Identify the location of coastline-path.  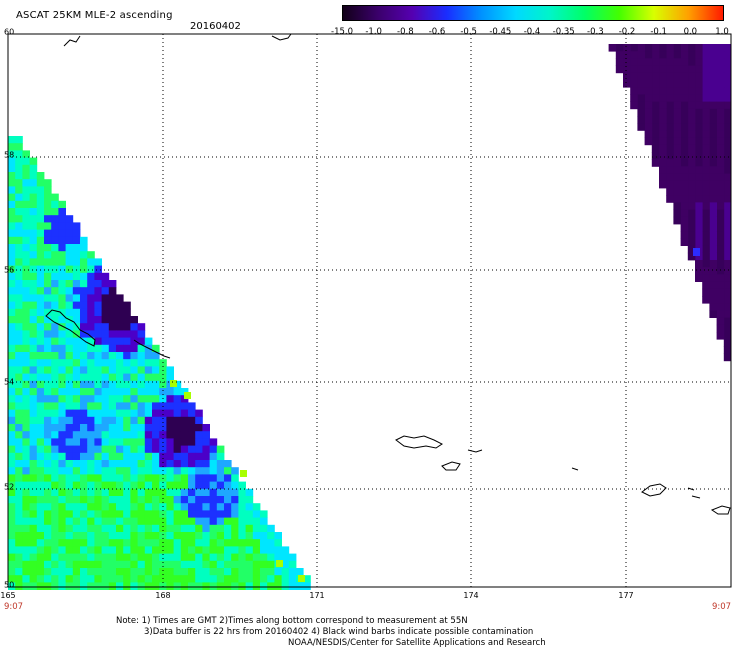
(281, 37).